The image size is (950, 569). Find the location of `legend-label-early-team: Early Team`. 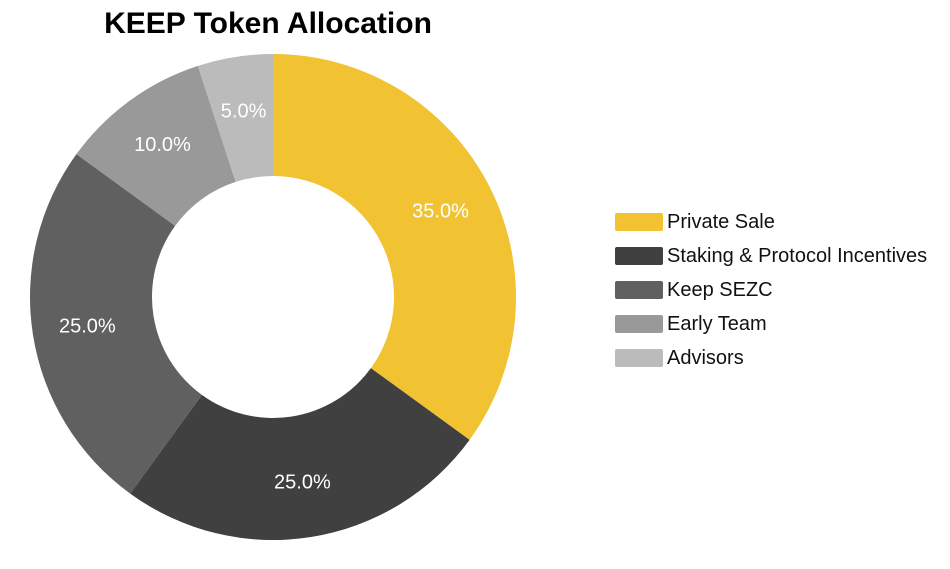

legend-label-early-team: Early Team is located at coordinates (717, 324).